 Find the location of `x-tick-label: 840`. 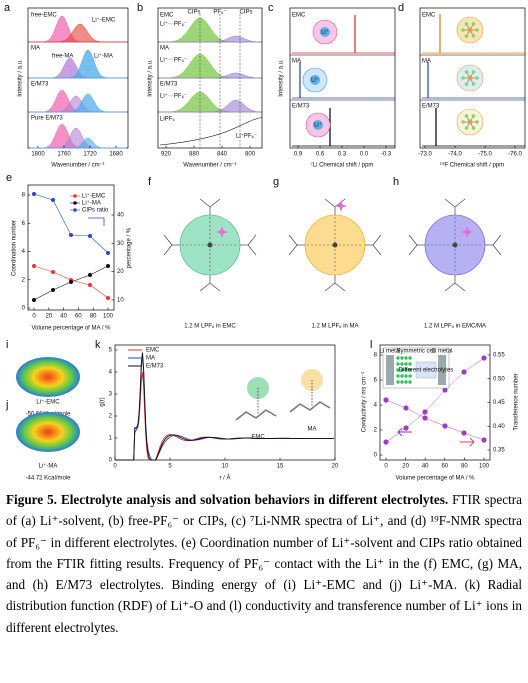

x-tick-label: 840 is located at coordinates (222, 155).